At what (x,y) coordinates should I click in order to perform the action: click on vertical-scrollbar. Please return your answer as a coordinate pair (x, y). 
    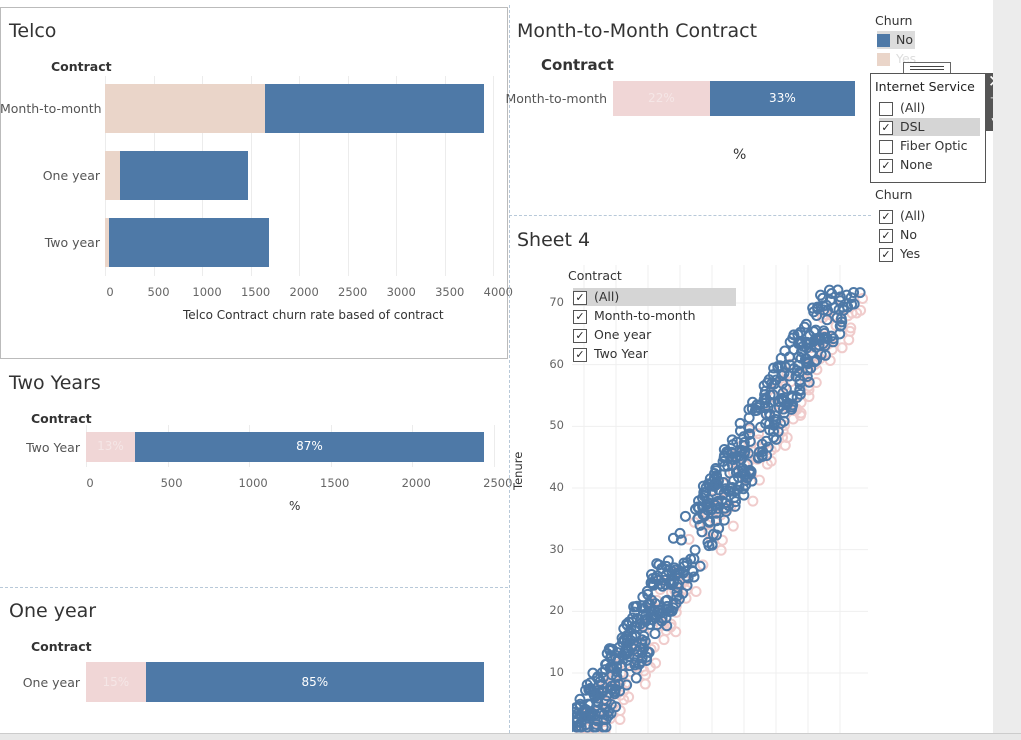
    Looking at the image, I should click on (1007, 366).